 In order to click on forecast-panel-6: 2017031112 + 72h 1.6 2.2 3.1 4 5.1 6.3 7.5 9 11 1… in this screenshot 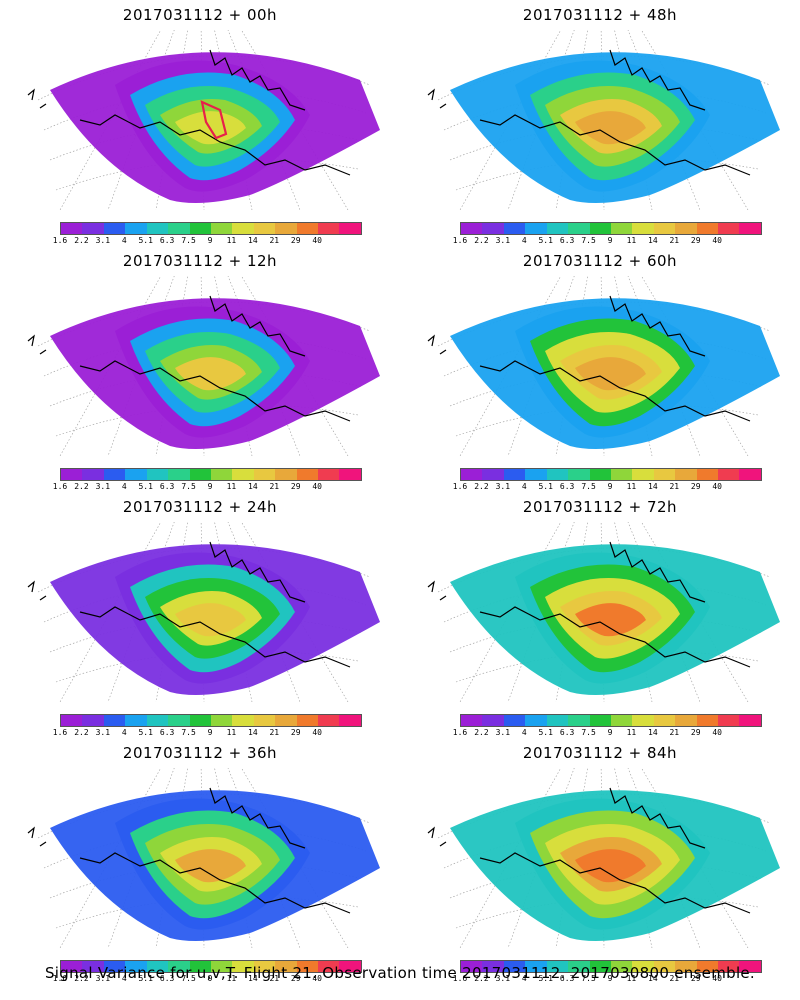, I will do `click(600, 615)`.